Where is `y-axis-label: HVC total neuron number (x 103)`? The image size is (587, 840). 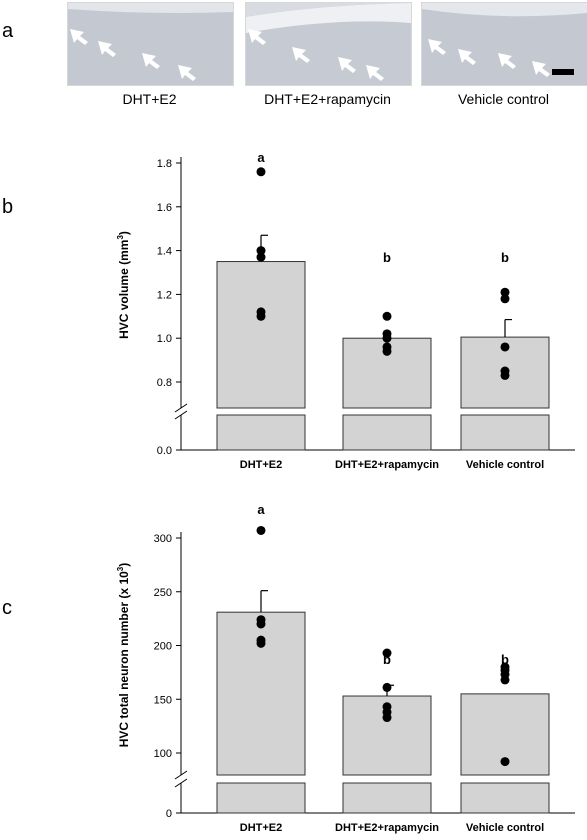
y-axis-label: HVC total neuron number (x 103) is located at coordinates (123, 655).